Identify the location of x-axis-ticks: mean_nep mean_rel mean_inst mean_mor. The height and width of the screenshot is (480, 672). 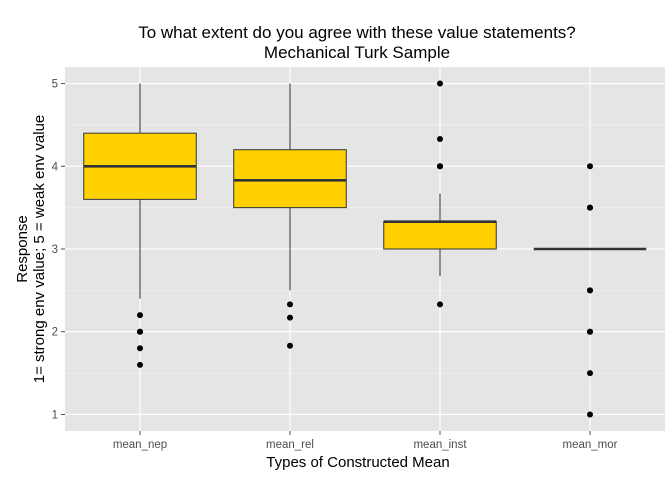
(365, 441).